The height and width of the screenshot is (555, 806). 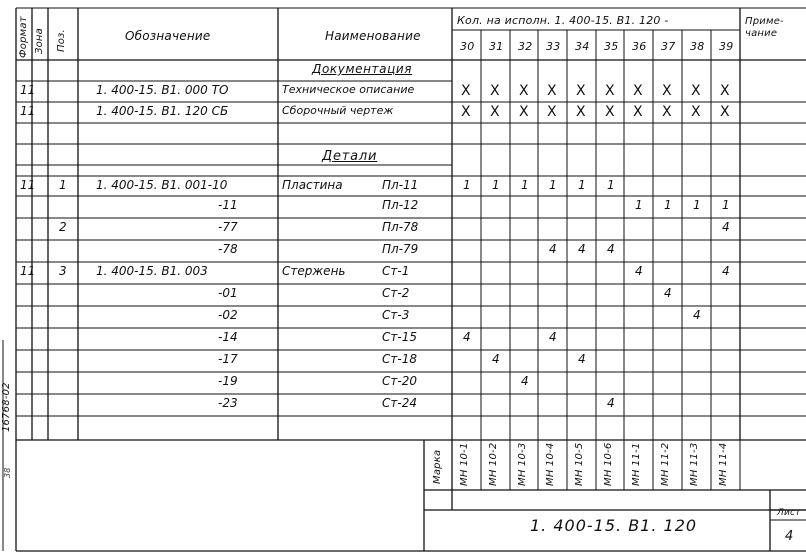 What do you see at coordinates (694, 464) in the screenshot?
I see `marka-value: МН 11-3` at bounding box center [694, 464].